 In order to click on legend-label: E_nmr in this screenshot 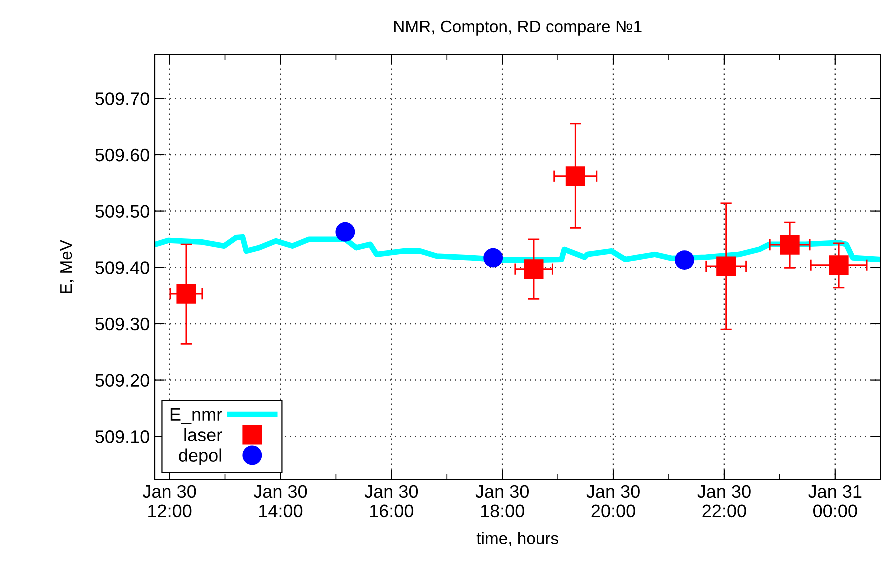, I will do `click(196, 416)`.